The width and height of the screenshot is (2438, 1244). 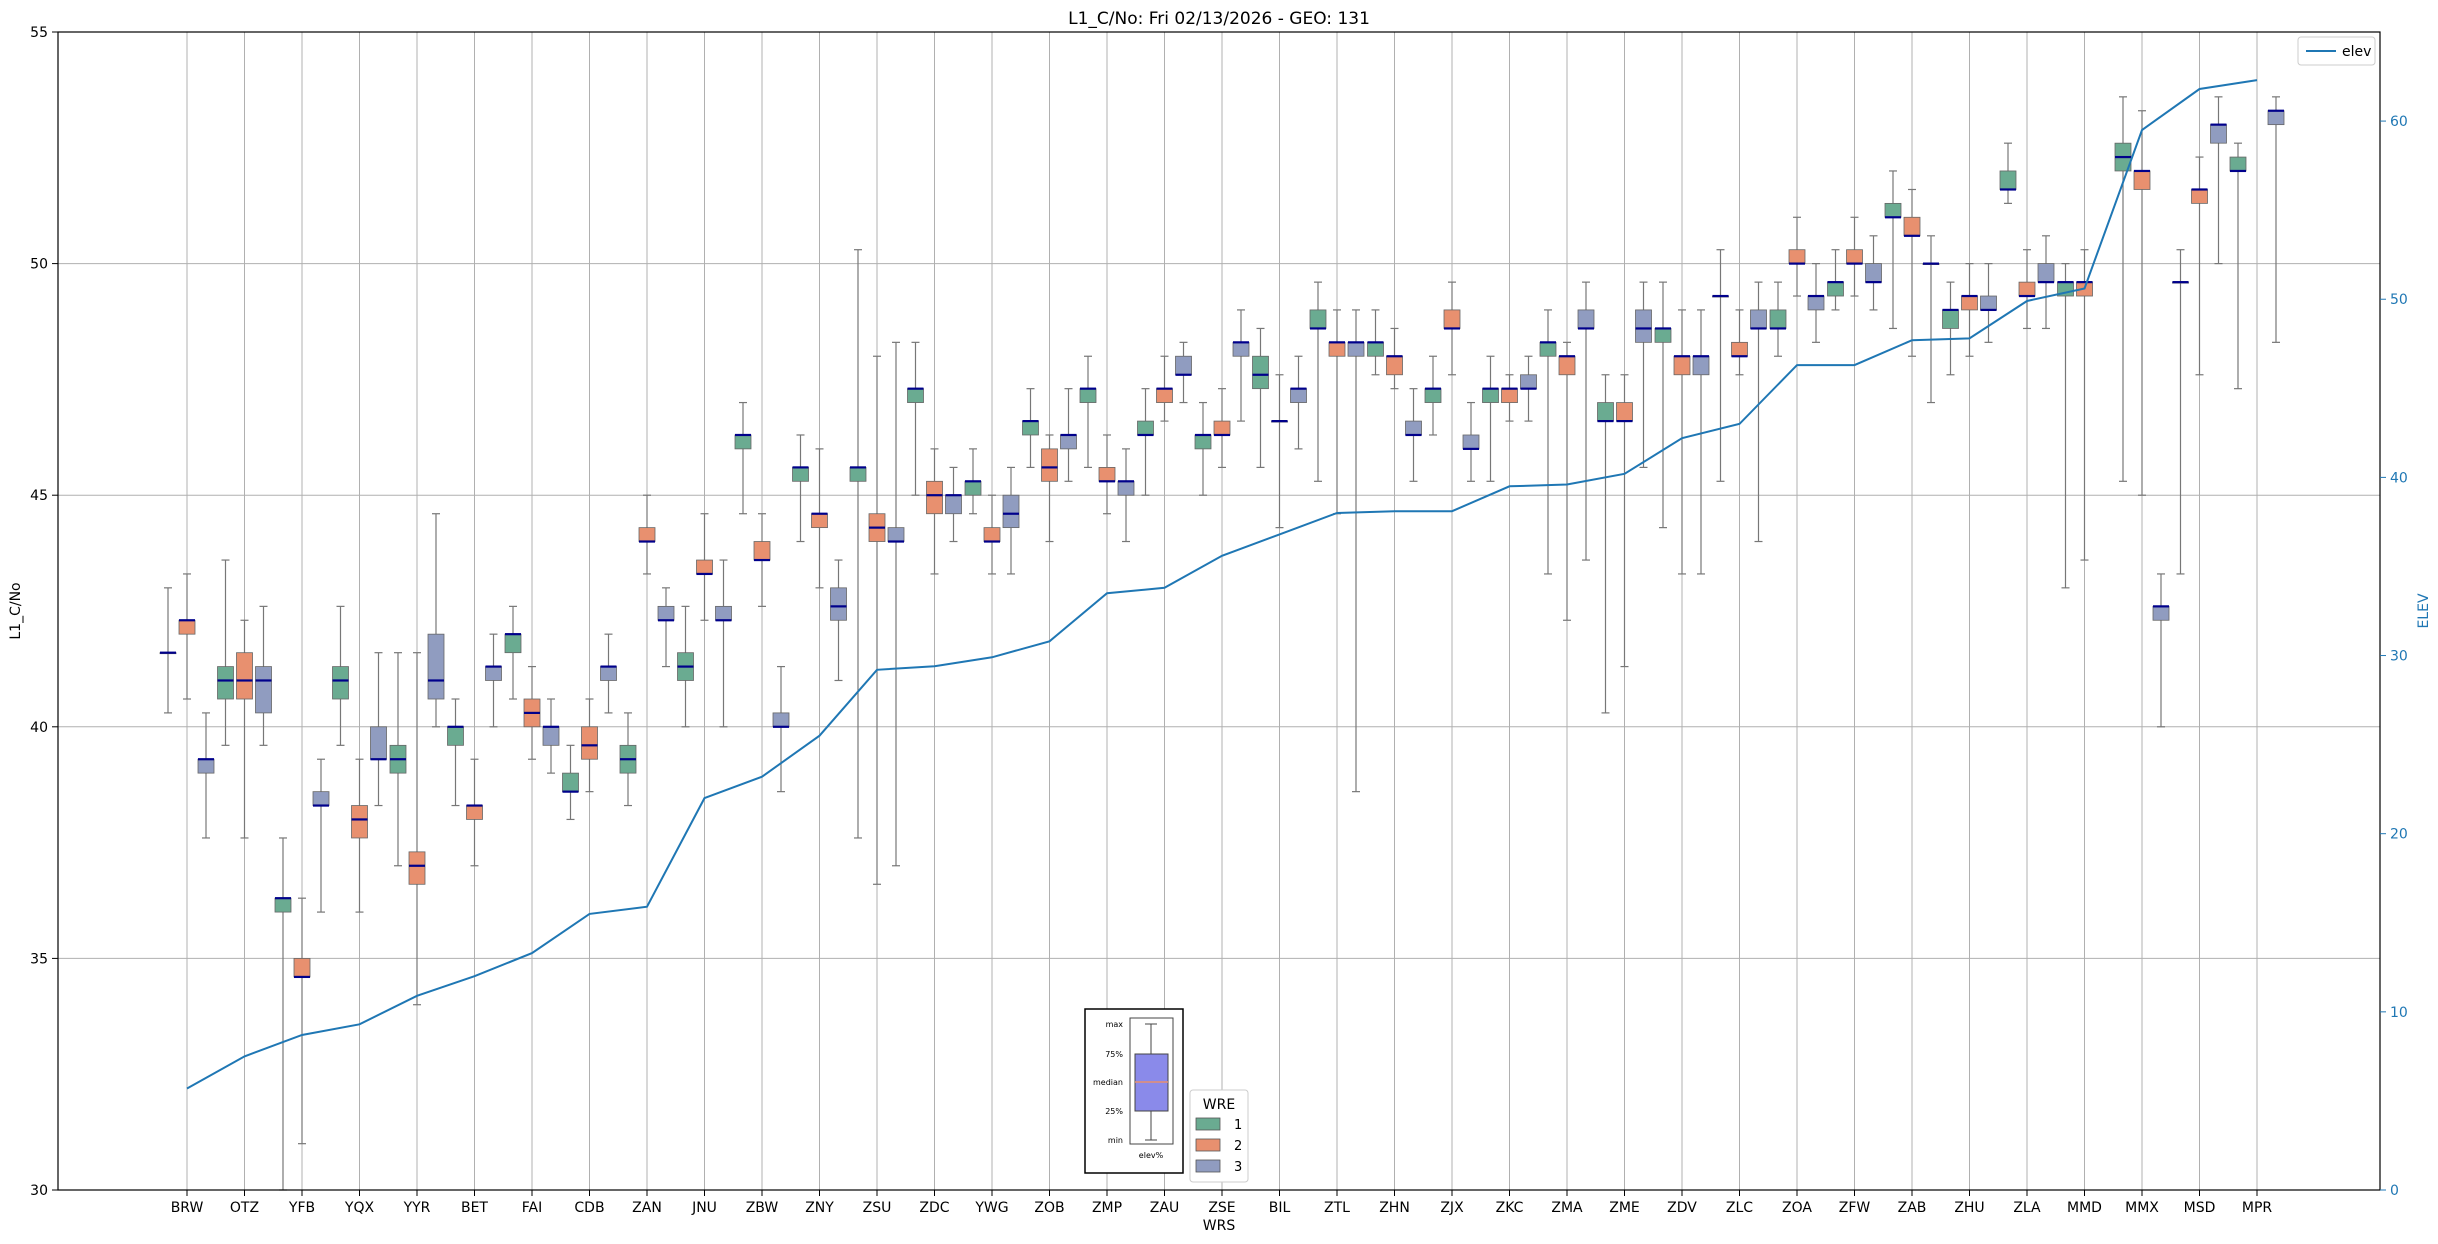 What do you see at coordinates (1114, 1054) in the screenshot?
I see `box-key-label-q3: 75%` at bounding box center [1114, 1054].